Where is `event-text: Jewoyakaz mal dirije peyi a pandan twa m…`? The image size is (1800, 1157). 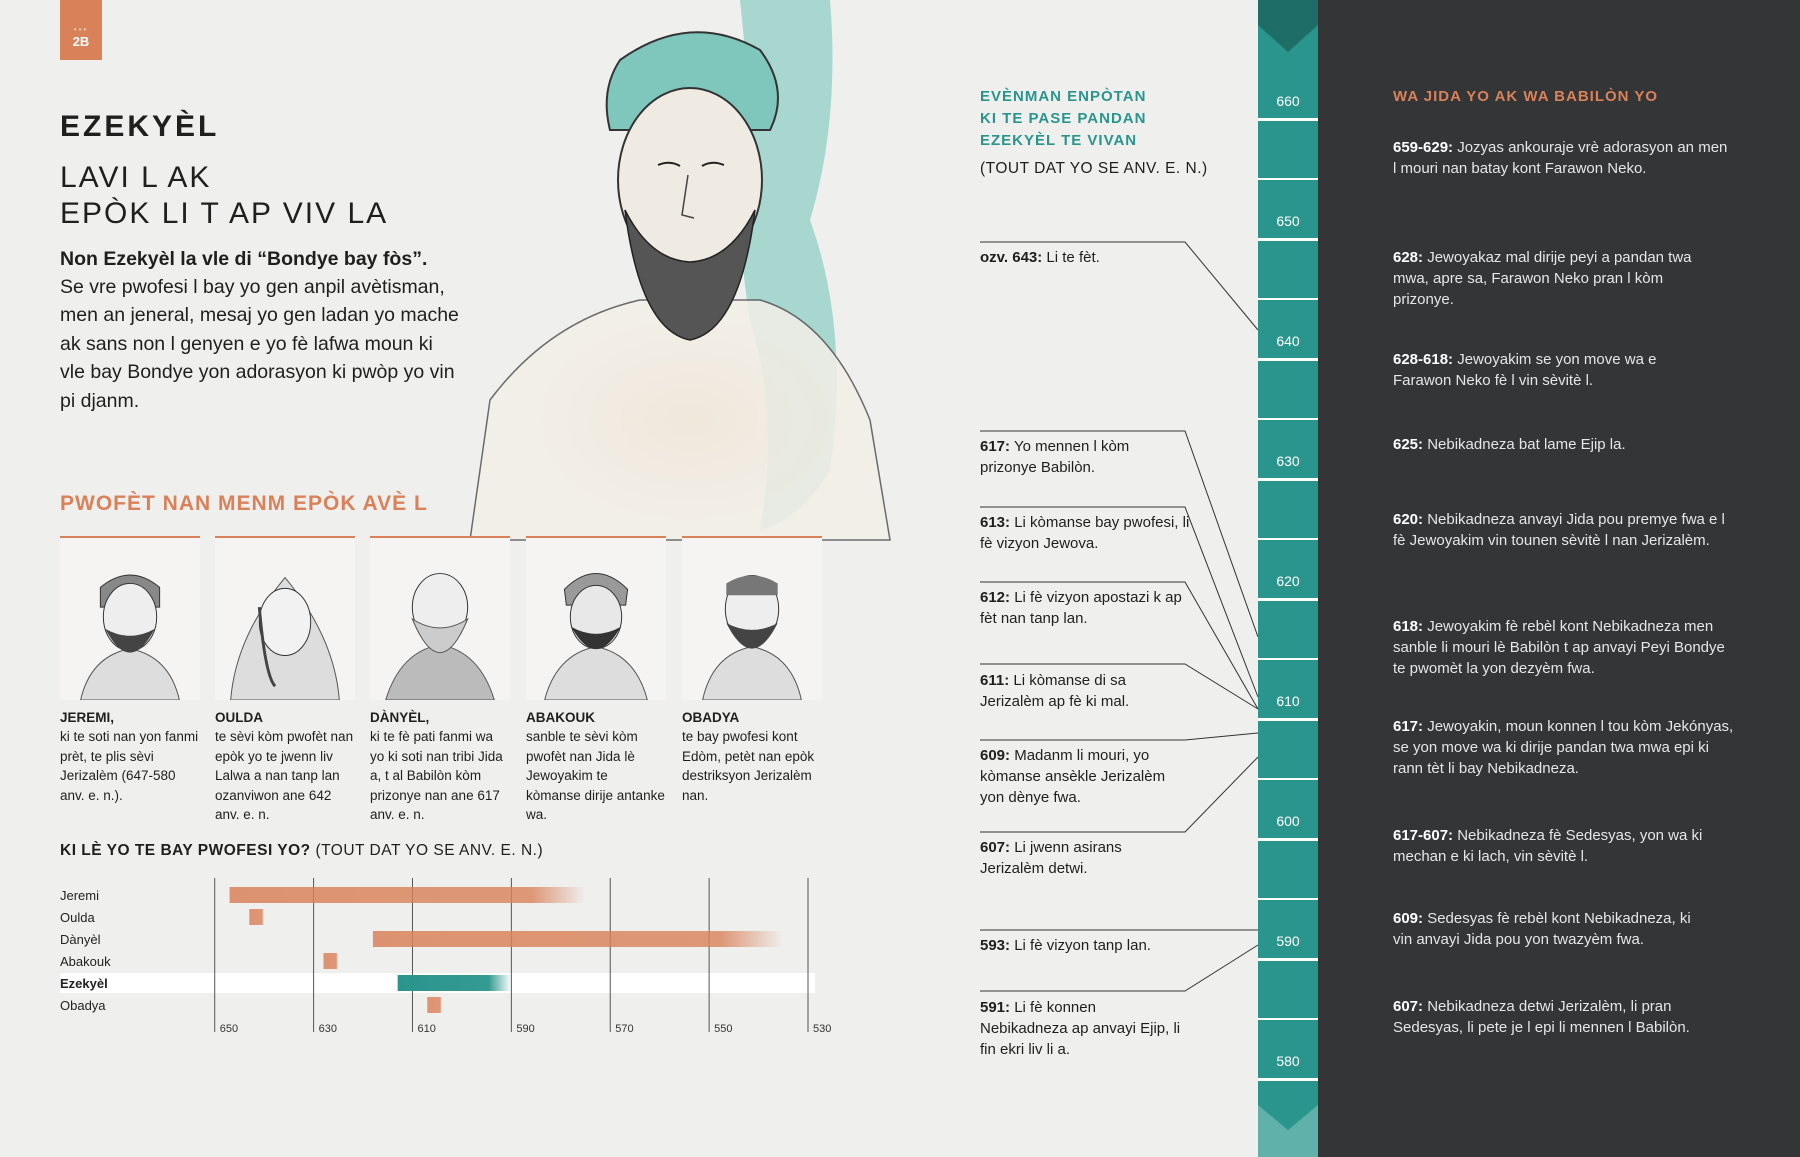
event-text: Jewoyakaz mal dirije peyi a pandan twa m… is located at coordinates (1542, 278).